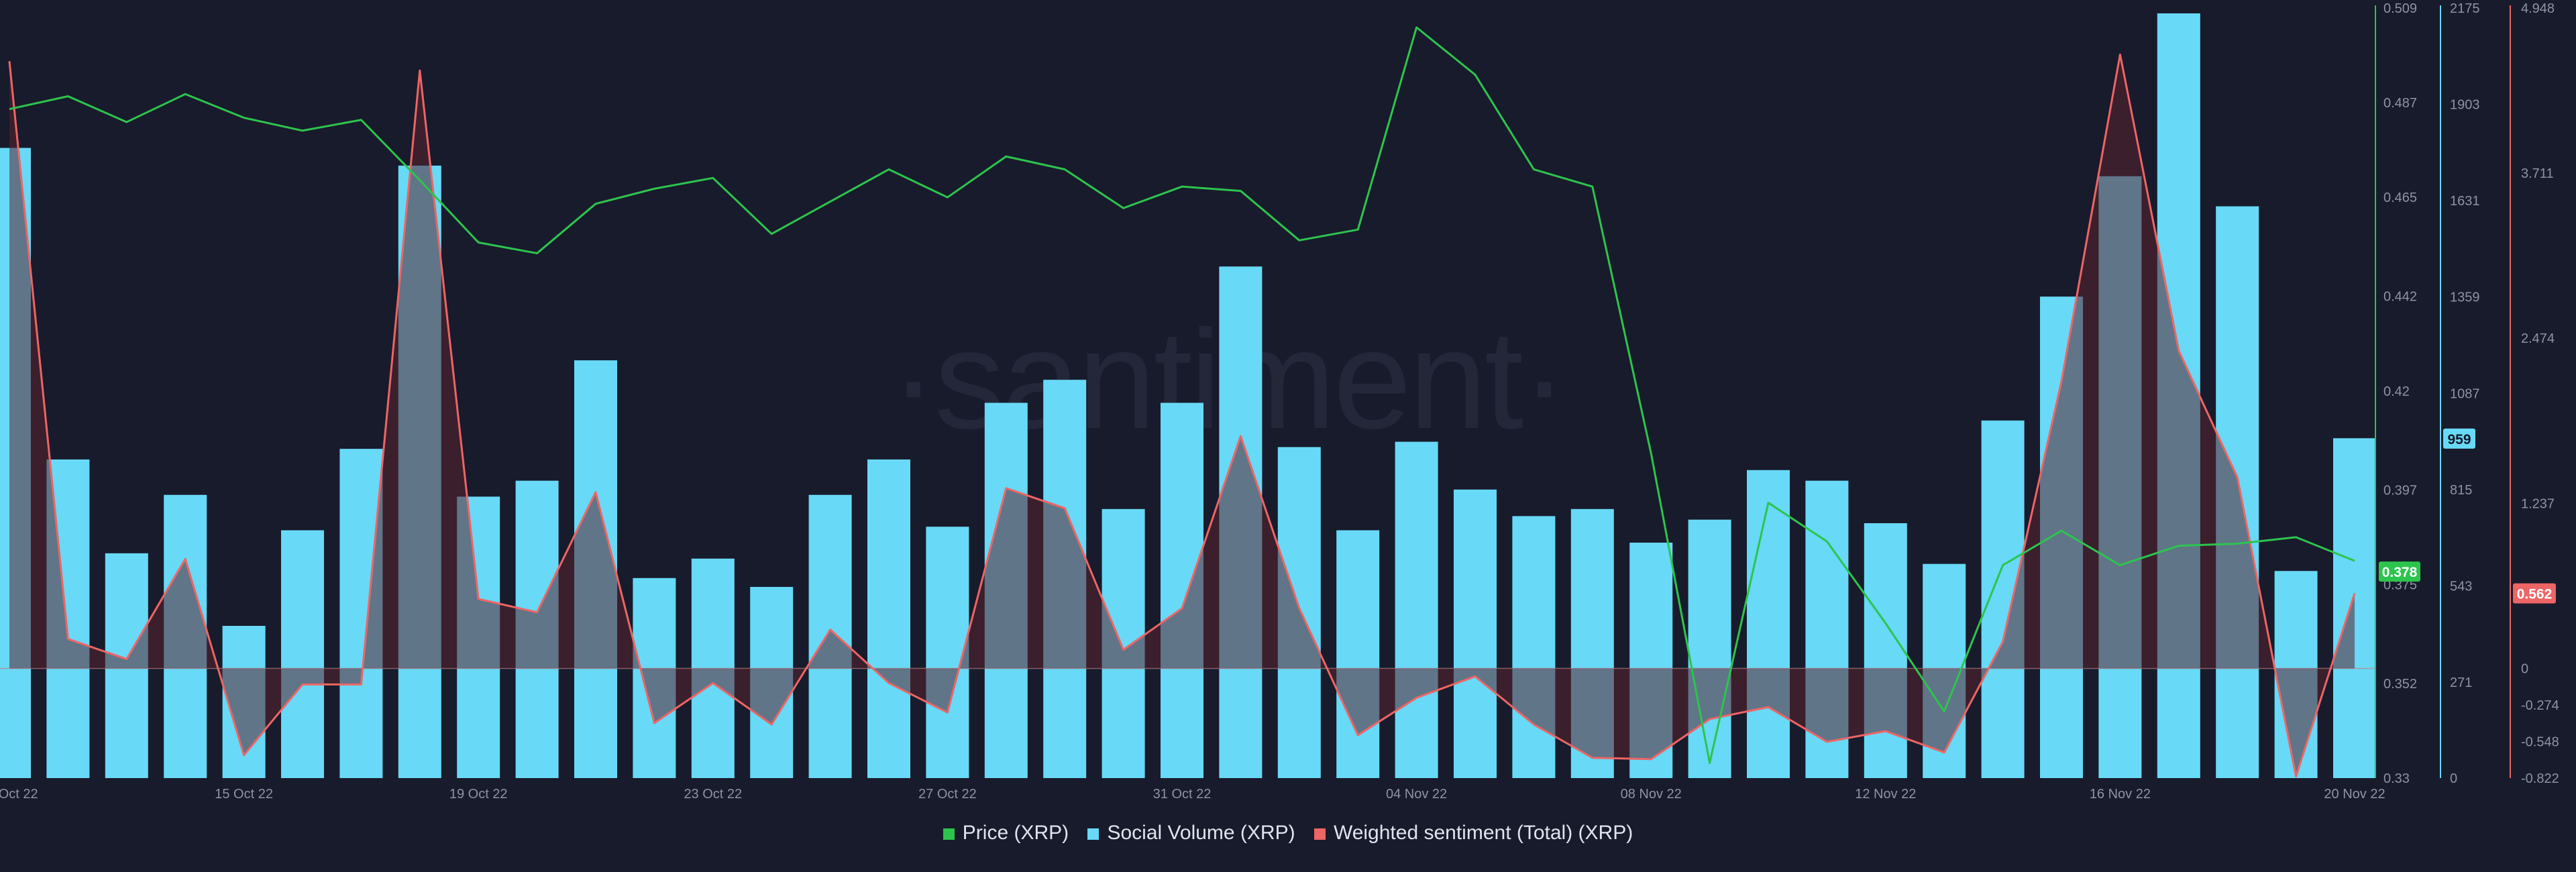 The height and width of the screenshot is (872, 2576). I want to click on social-volume-current-badge-box, so click(2459, 438).